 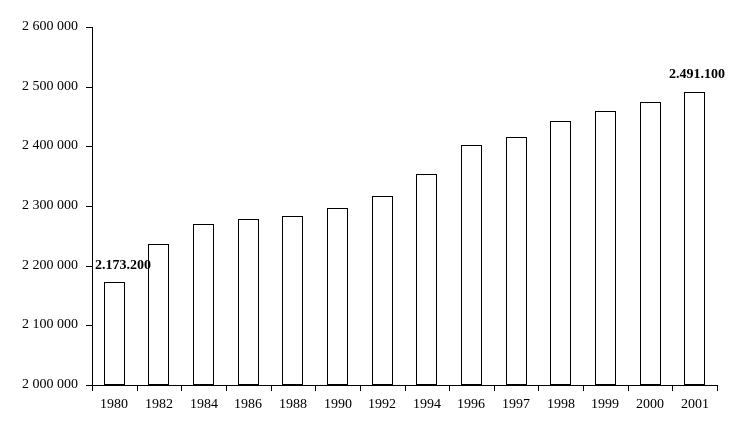 I want to click on y-axis-tick-label: 2 000 000, so click(x=50, y=384).